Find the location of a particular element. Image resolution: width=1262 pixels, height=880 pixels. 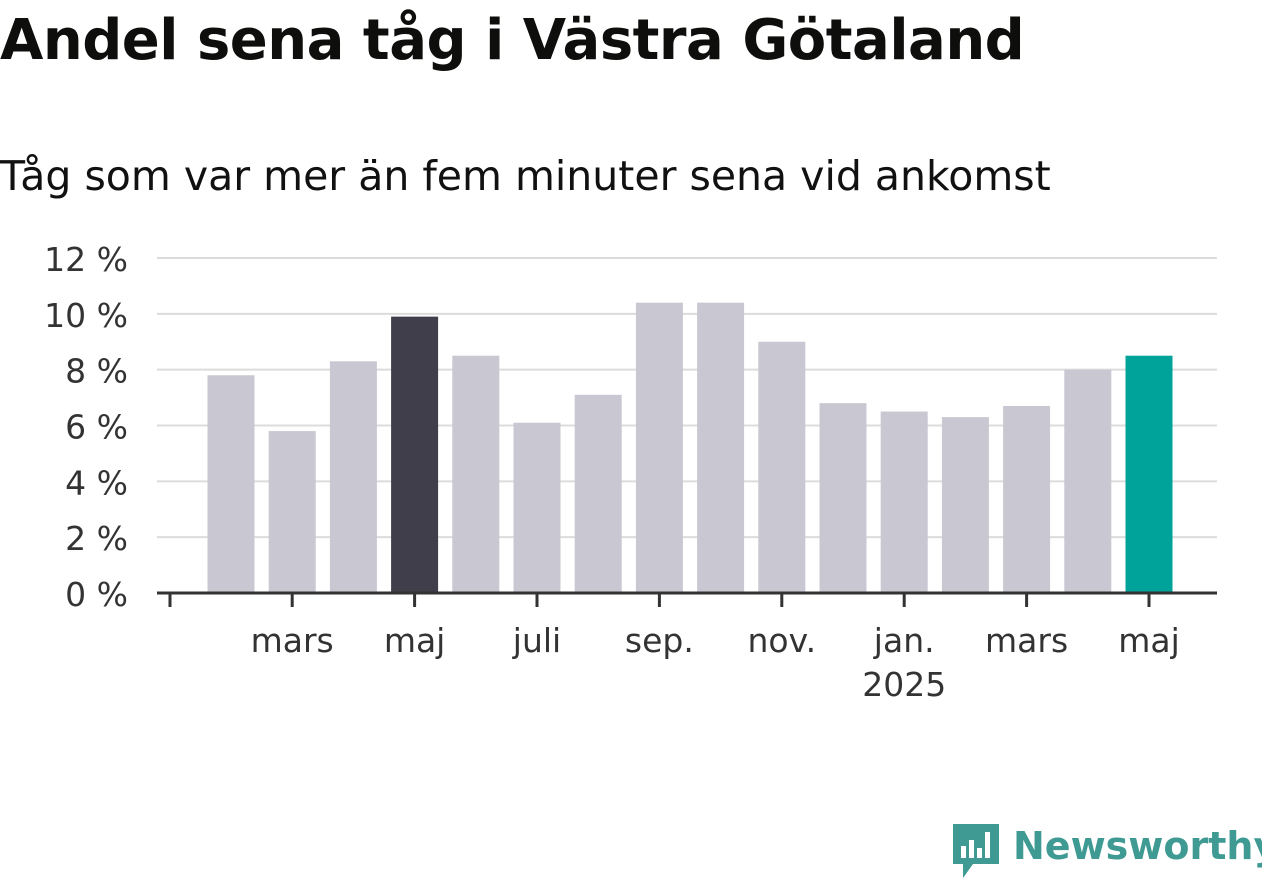

x-tick-label: juli is located at coordinates (536, 640).